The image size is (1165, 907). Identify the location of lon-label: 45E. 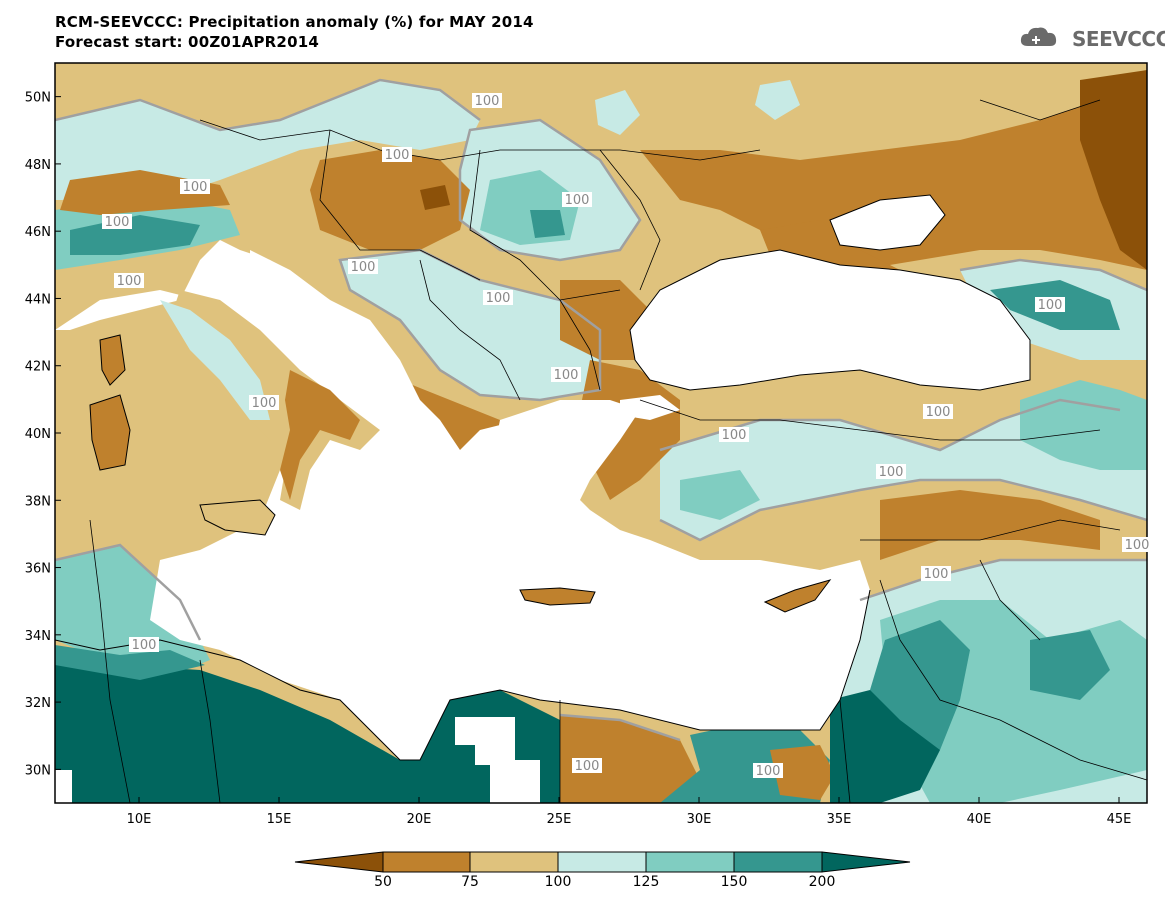
(1119, 819).